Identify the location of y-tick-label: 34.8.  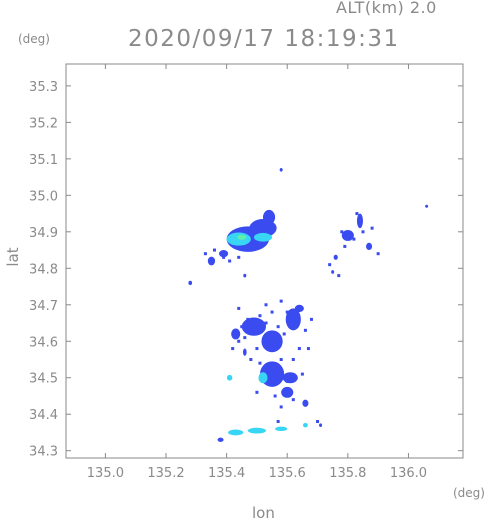
(43, 269).